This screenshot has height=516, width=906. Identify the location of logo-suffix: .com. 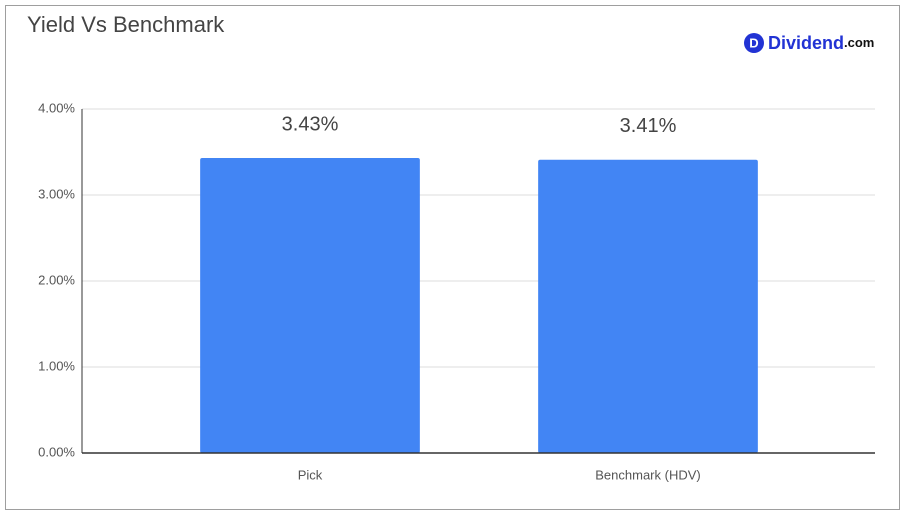
(859, 42).